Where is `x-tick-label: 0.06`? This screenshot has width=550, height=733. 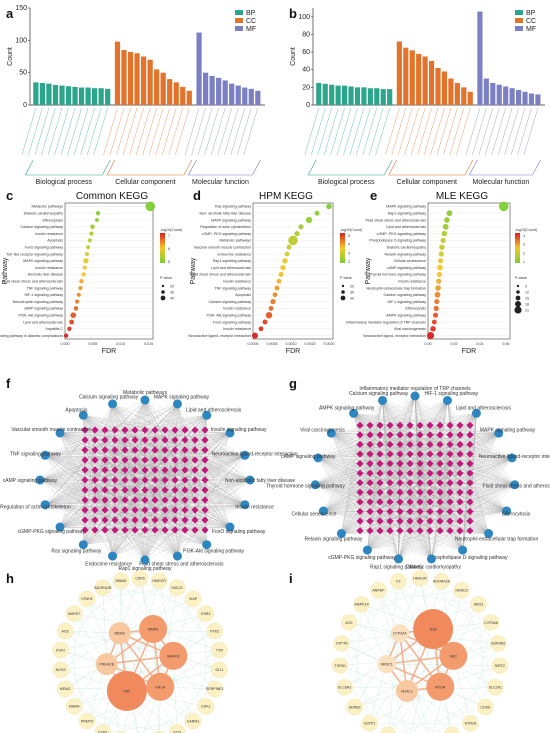 x-tick-label: 0.06 is located at coordinates (505, 344).